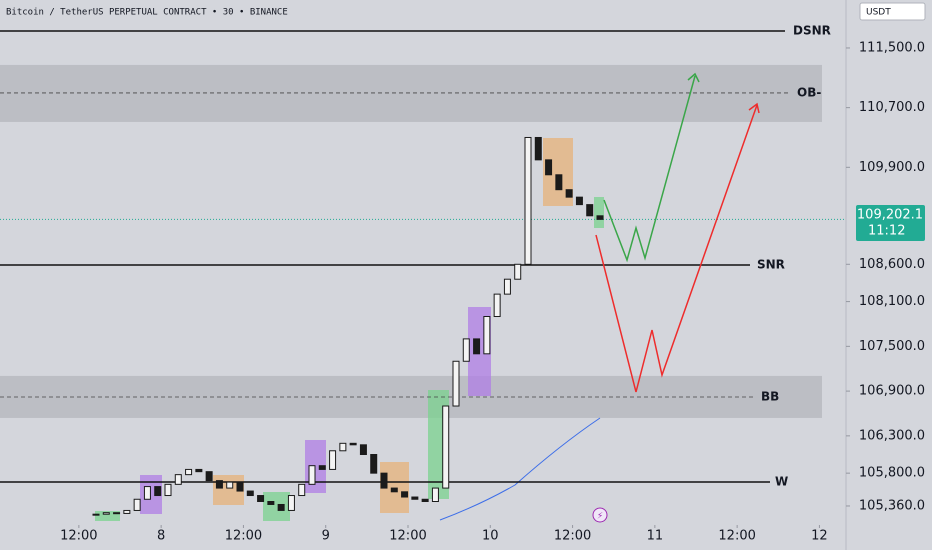 The width and height of the screenshot is (932, 550). Describe the element at coordinates (326, 536) in the screenshot. I see `x-tick-label: 9` at that location.